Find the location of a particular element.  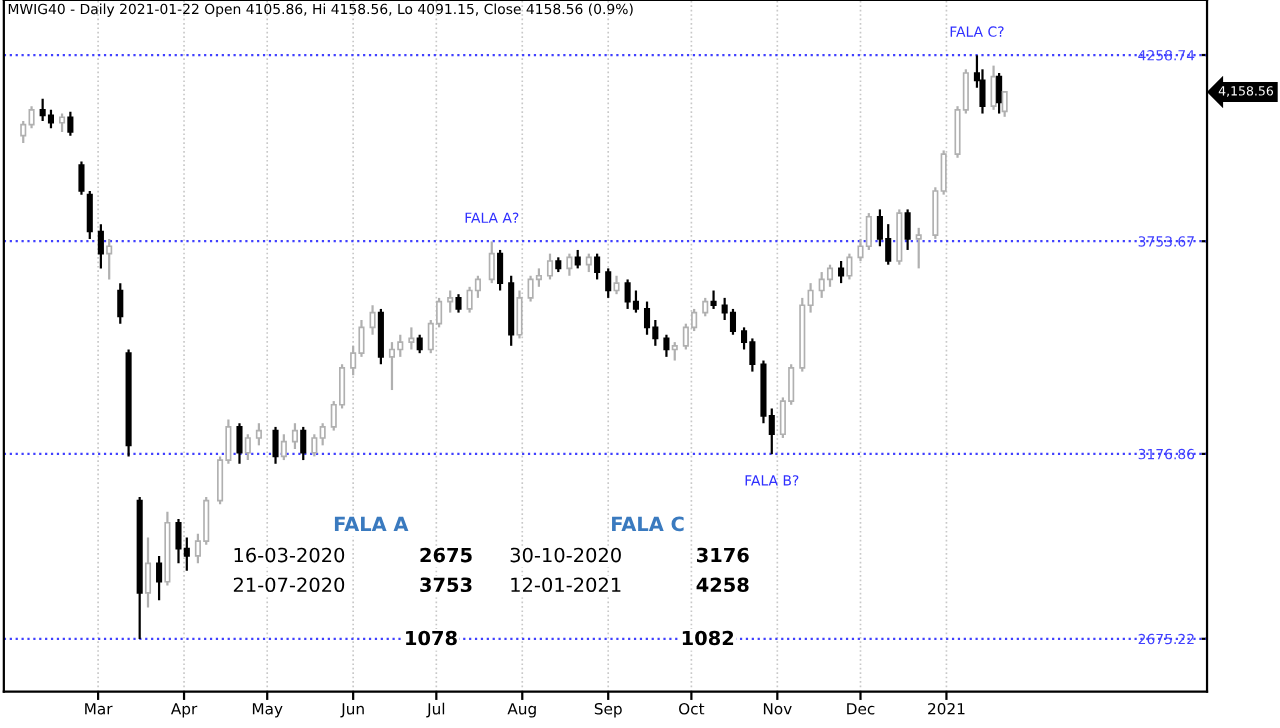

annotation: 3753 is located at coordinates (446, 585).